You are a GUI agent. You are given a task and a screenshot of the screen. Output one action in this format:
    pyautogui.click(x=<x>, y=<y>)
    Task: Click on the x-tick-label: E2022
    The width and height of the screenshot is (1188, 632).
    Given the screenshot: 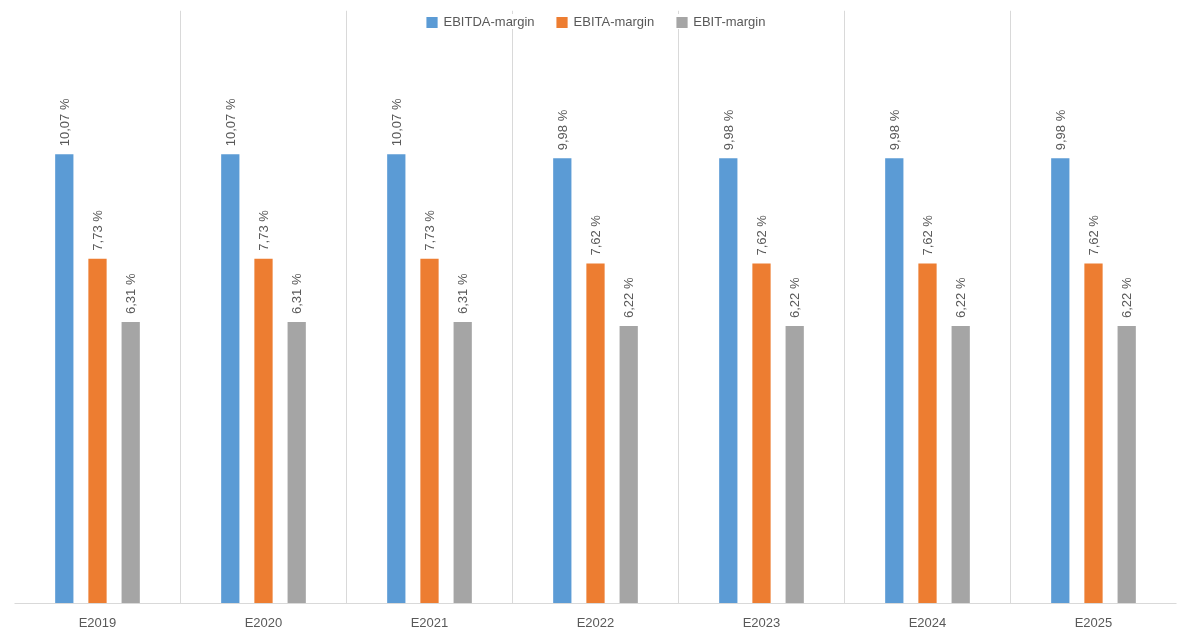 What is the action you would take?
    pyautogui.click(x=595, y=622)
    